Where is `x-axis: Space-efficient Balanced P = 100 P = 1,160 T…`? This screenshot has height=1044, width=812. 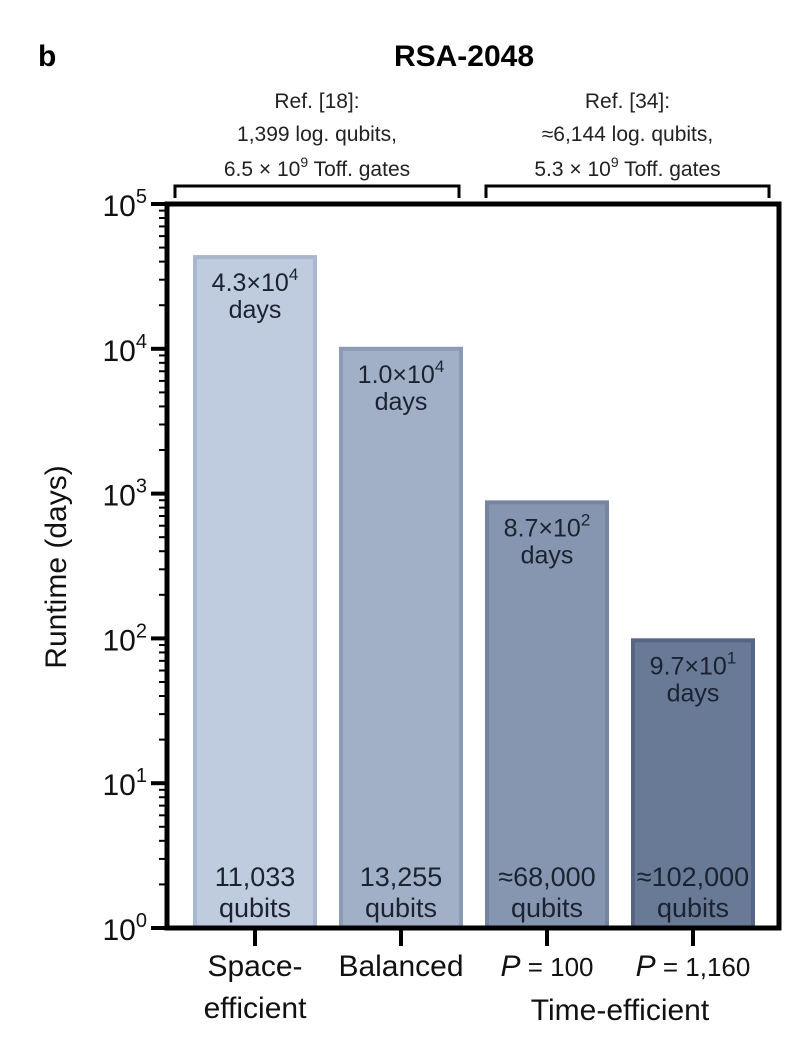 x-axis: Space-efficient Balanced P = 100 P = 1,160 T… is located at coordinates (477, 977).